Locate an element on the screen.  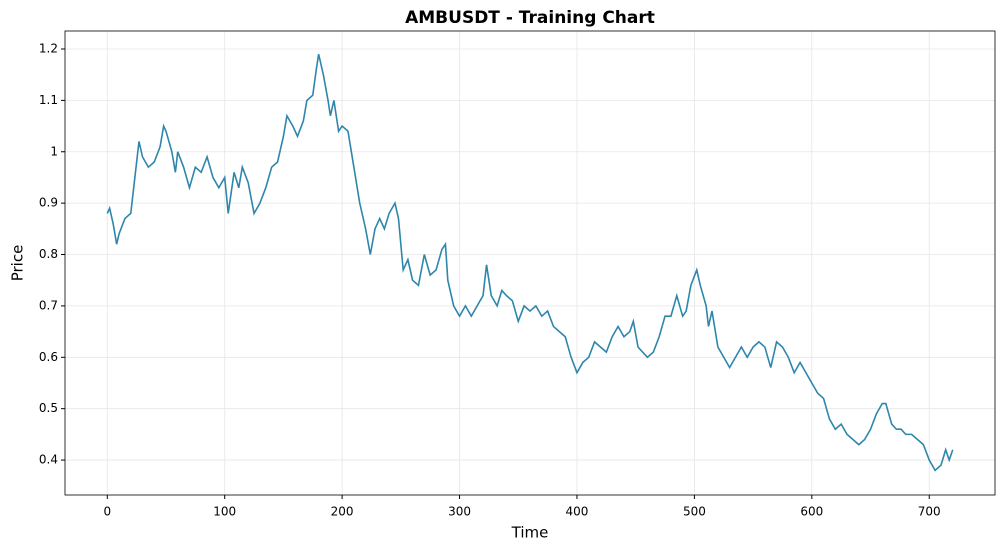
y-tick-label: 1.2 is located at coordinates (48, 48).